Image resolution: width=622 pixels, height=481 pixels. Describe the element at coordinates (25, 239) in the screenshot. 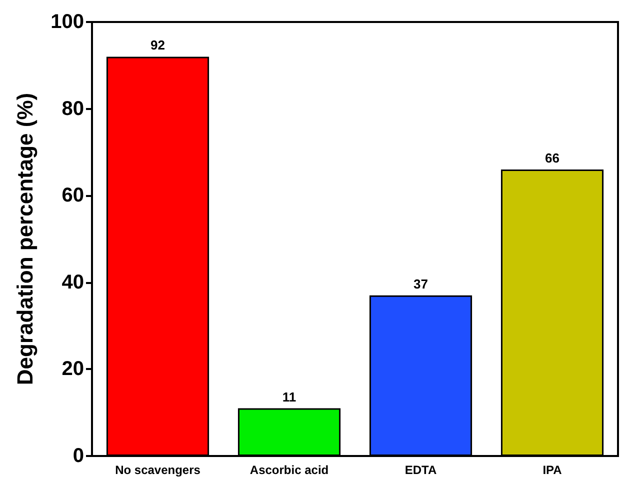

I see `y-axis-title: Degradation percentage (%)` at that location.